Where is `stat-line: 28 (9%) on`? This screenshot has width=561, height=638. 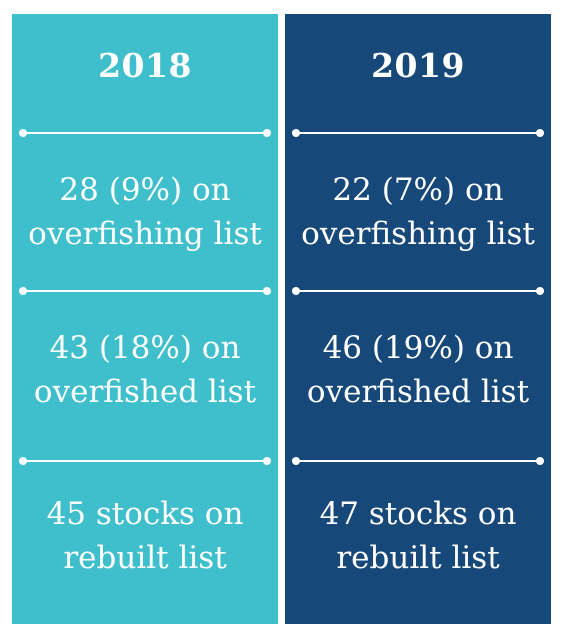 stat-line: 28 (9%) on is located at coordinates (145, 190).